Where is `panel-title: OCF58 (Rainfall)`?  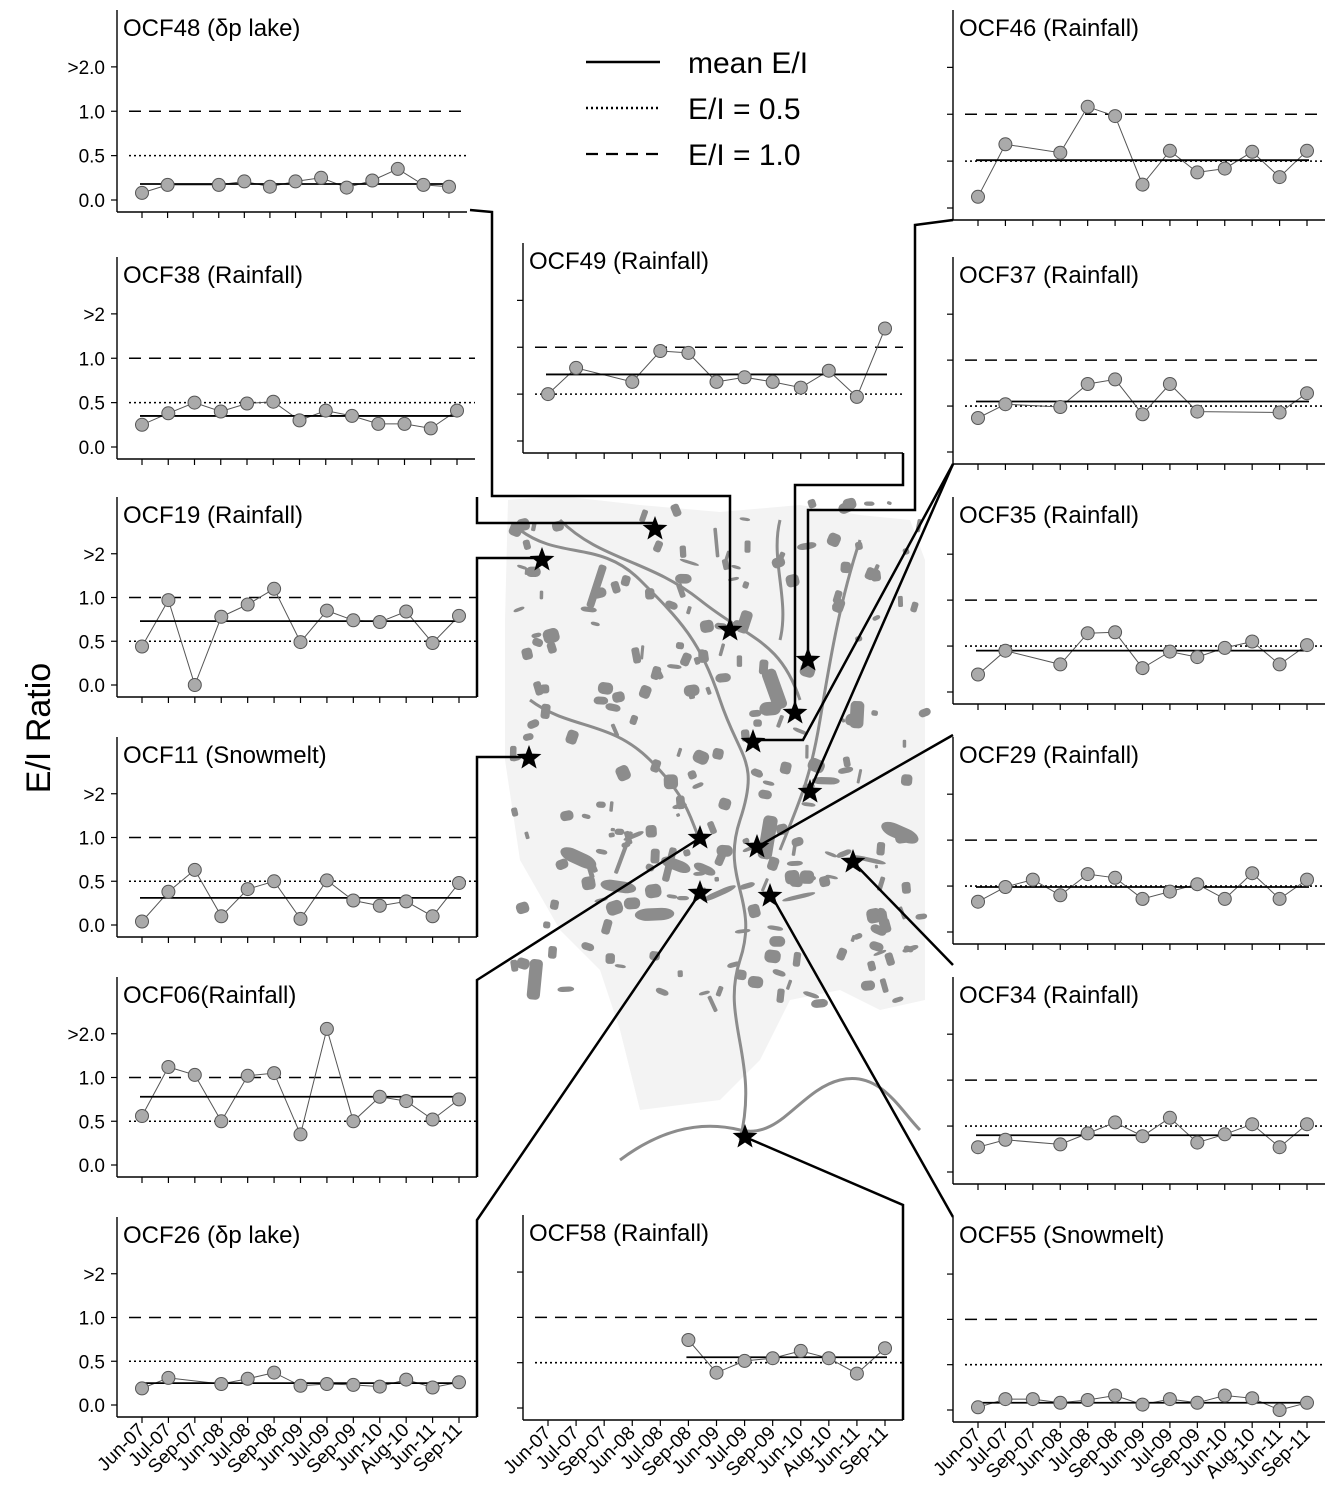
panel-title: OCF58 (Rainfall) is located at coordinates (619, 1233).